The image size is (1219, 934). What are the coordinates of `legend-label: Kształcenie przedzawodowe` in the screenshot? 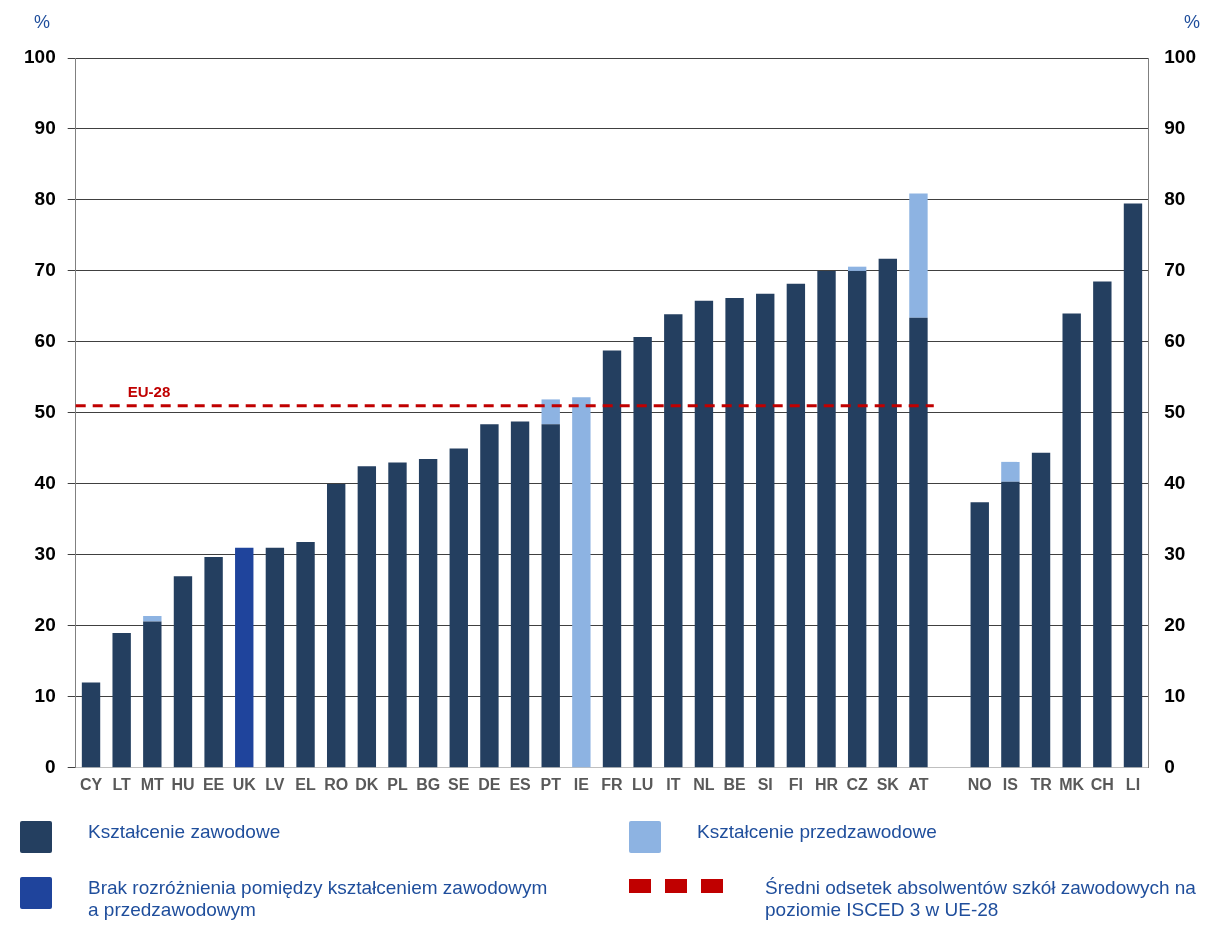 It's located at (817, 832).